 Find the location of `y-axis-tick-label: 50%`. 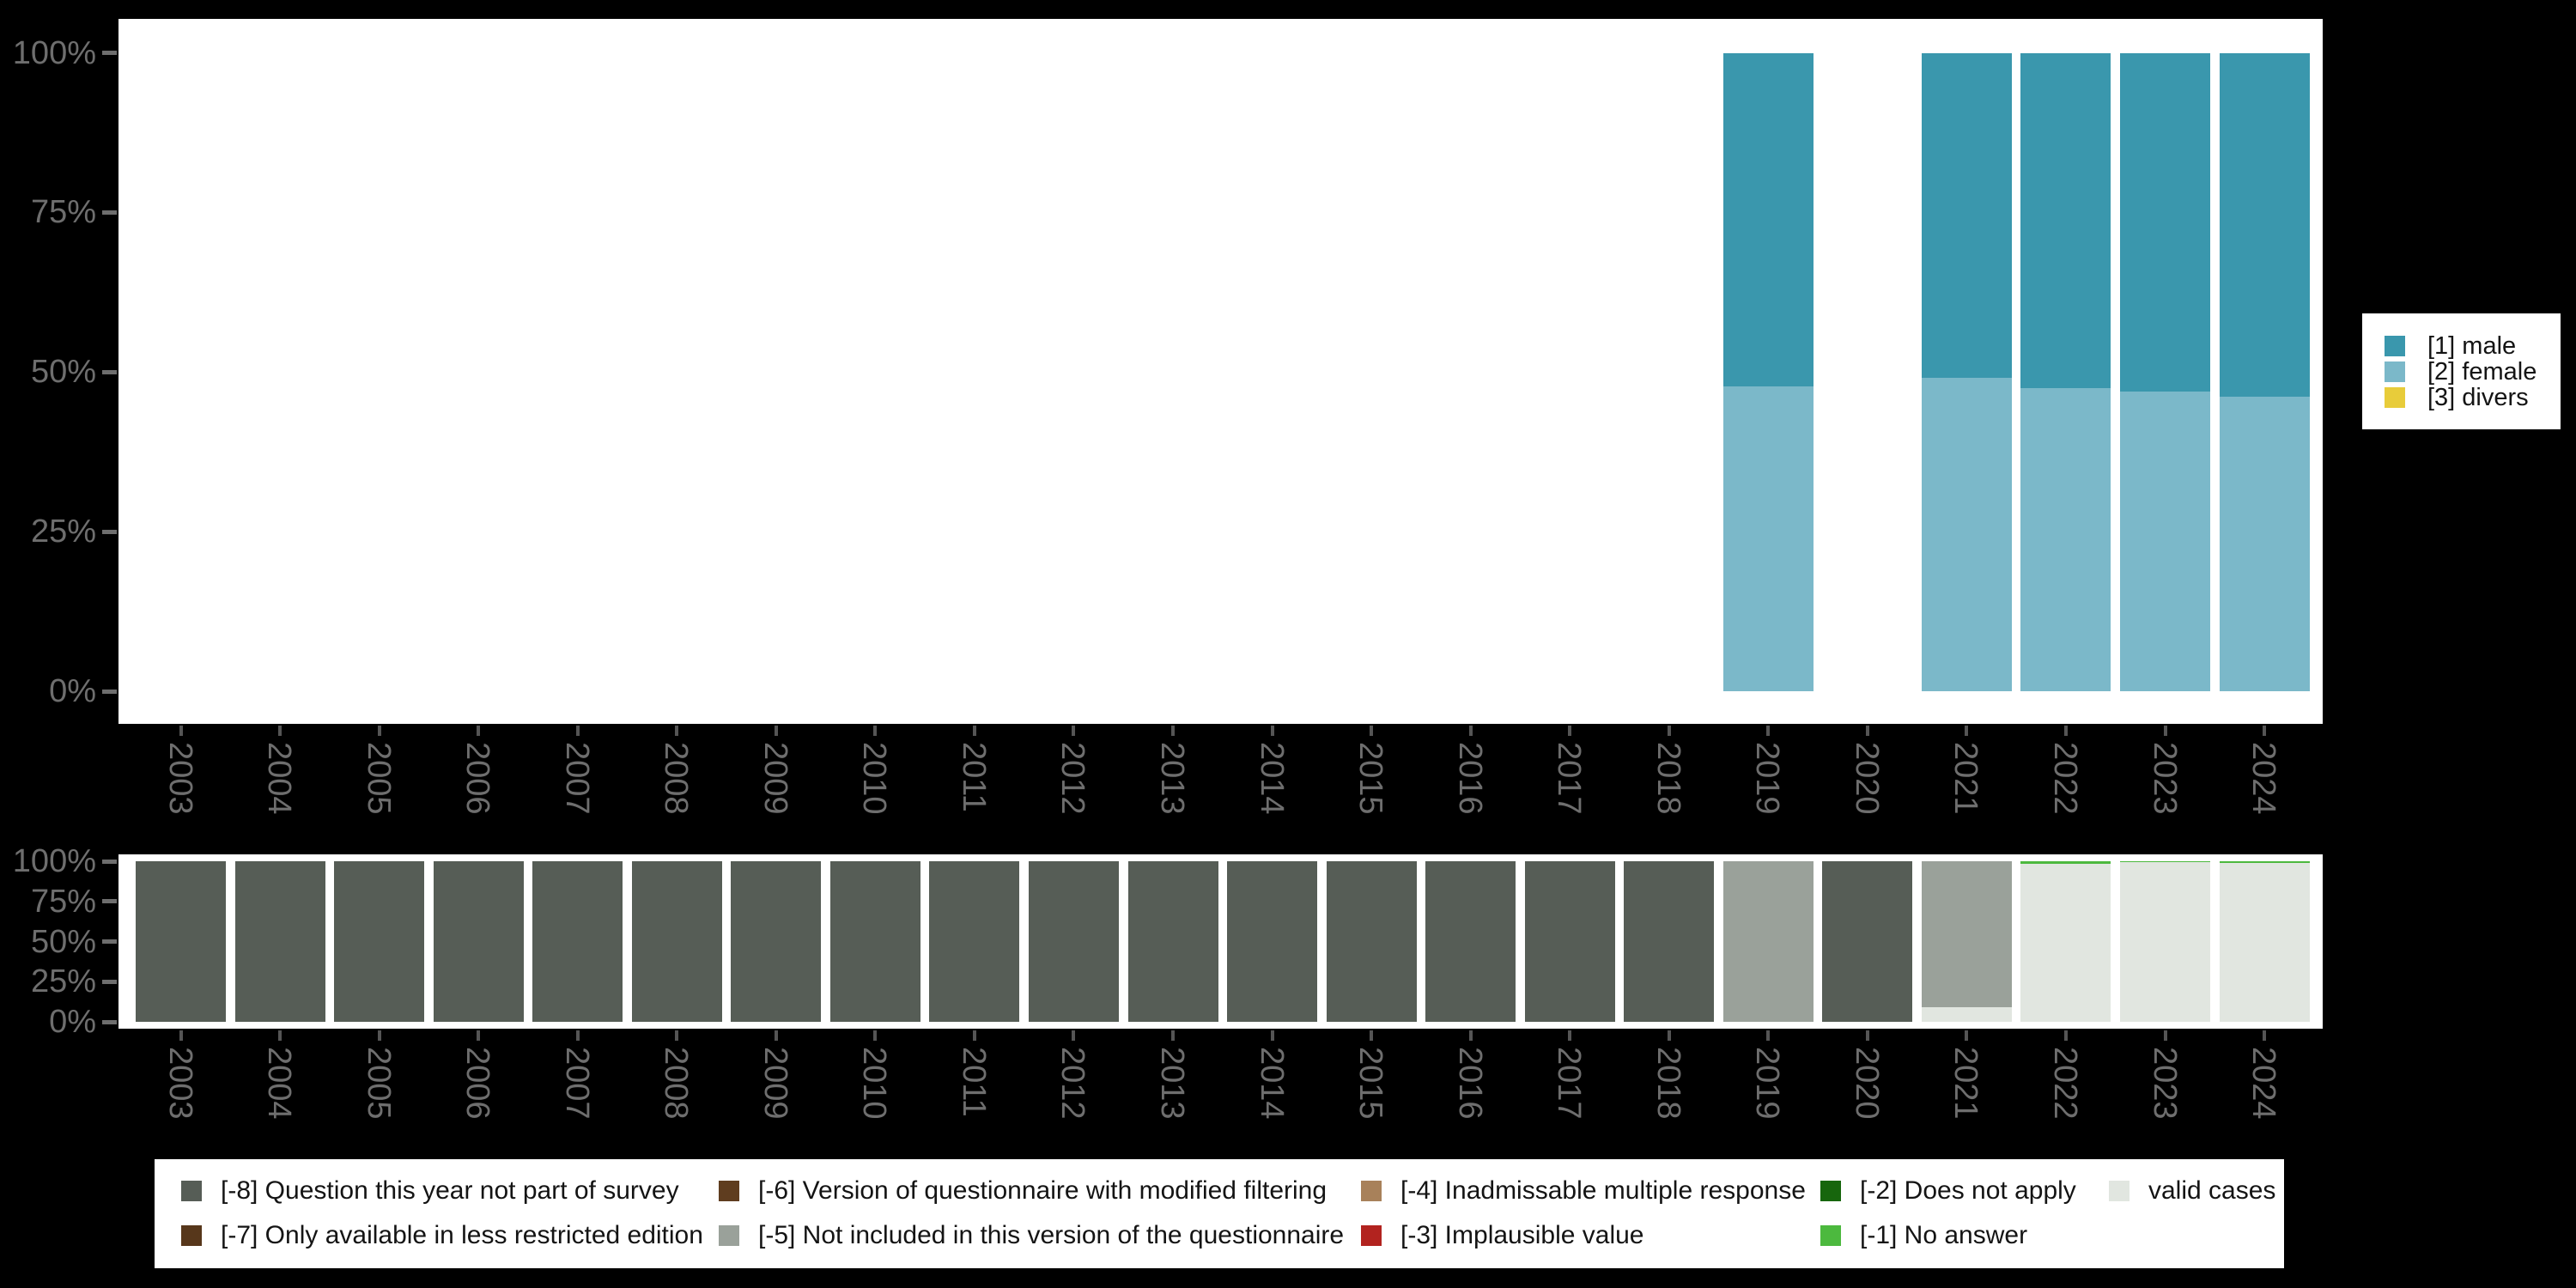

y-axis-tick-label: 50% is located at coordinates (63, 372).